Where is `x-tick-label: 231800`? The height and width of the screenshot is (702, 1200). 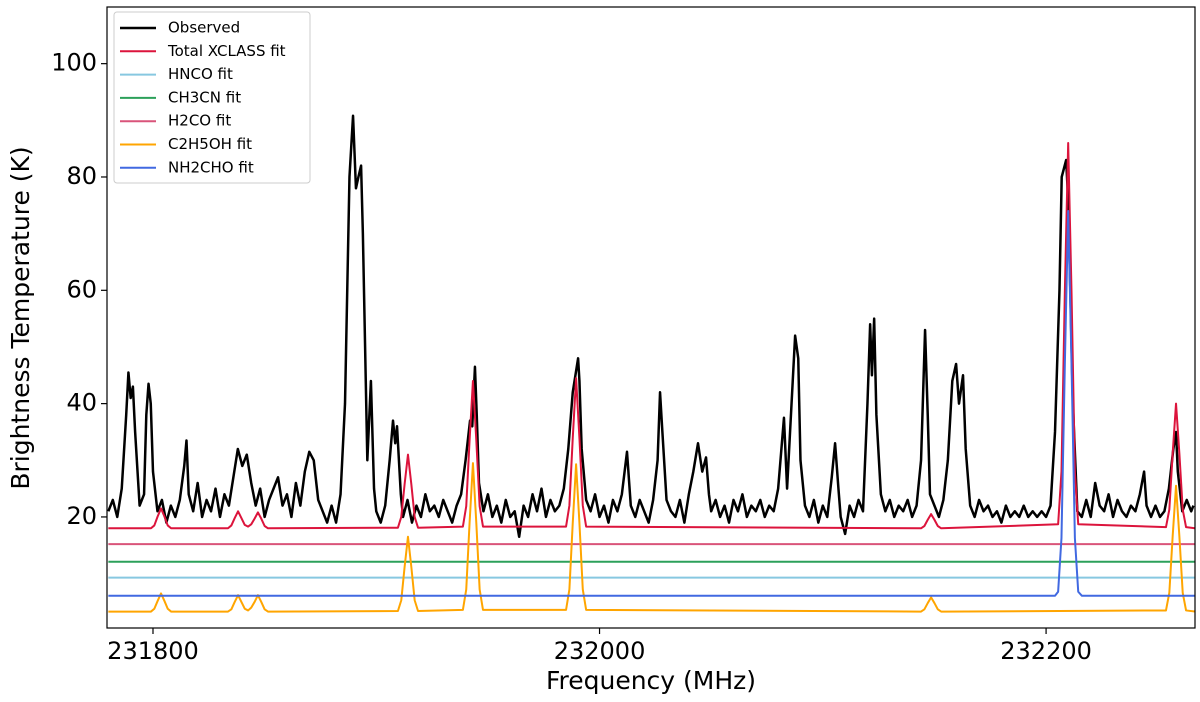
x-tick-label: 231800 is located at coordinates (153, 651).